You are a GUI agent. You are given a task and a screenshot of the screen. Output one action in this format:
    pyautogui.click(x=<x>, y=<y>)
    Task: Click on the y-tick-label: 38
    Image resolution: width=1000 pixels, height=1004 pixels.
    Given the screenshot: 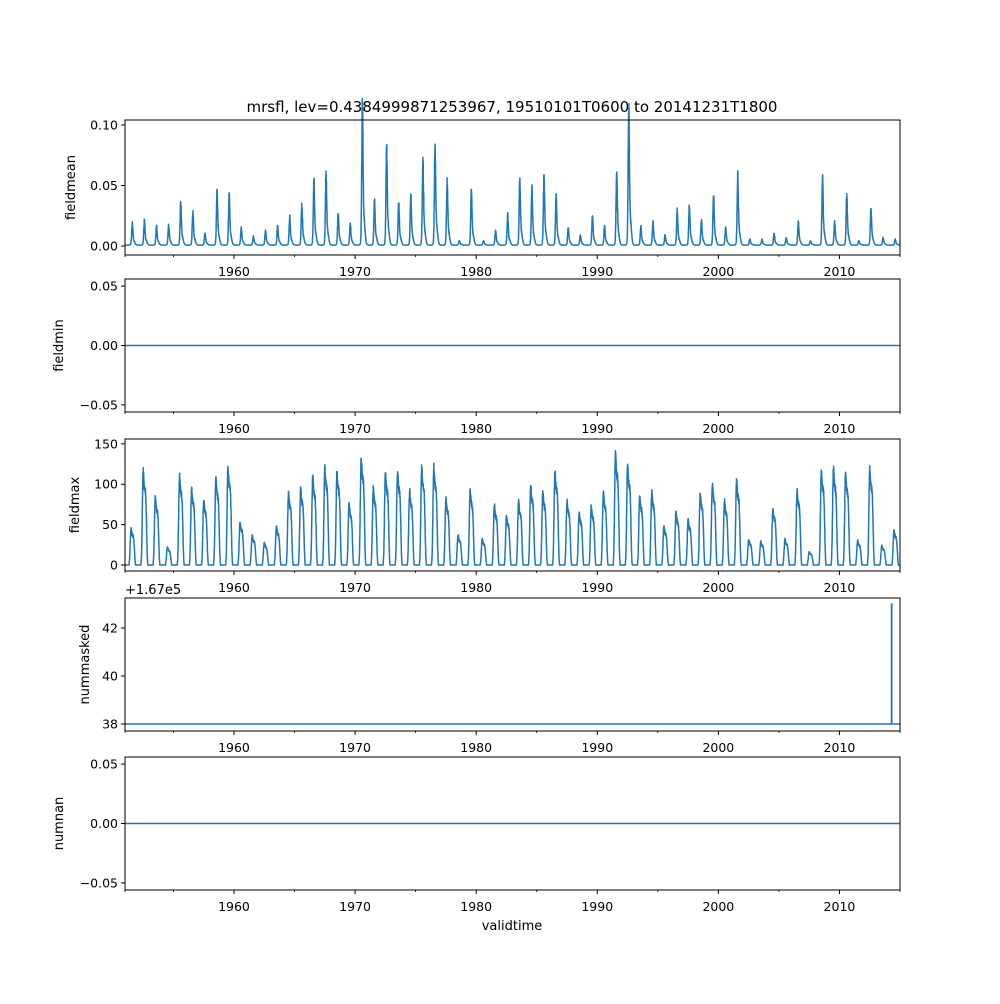 What is the action you would take?
    pyautogui.click(x=110, y=724)
    